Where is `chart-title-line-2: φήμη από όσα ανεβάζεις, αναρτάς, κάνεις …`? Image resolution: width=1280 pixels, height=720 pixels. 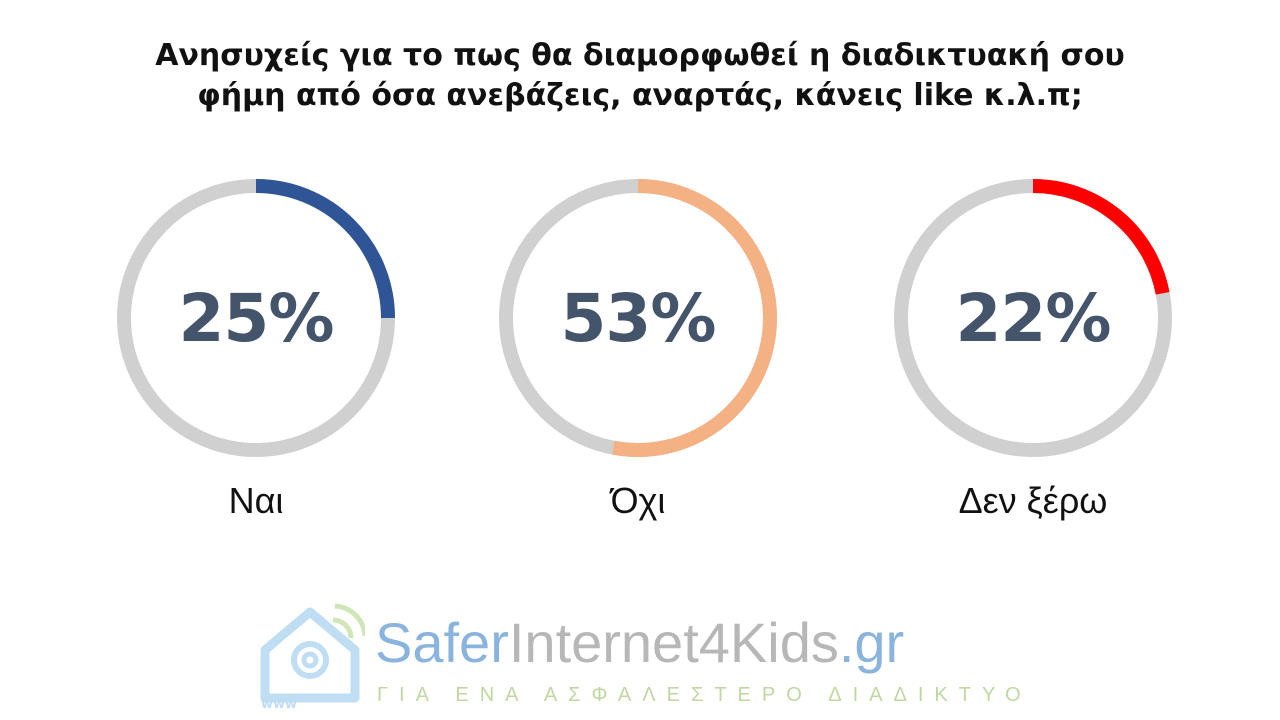
chart-title-line-2: φήμη από όσα ανεβάζεις, αναρτάς, κάνεις … is located at coordinates (640, 95).